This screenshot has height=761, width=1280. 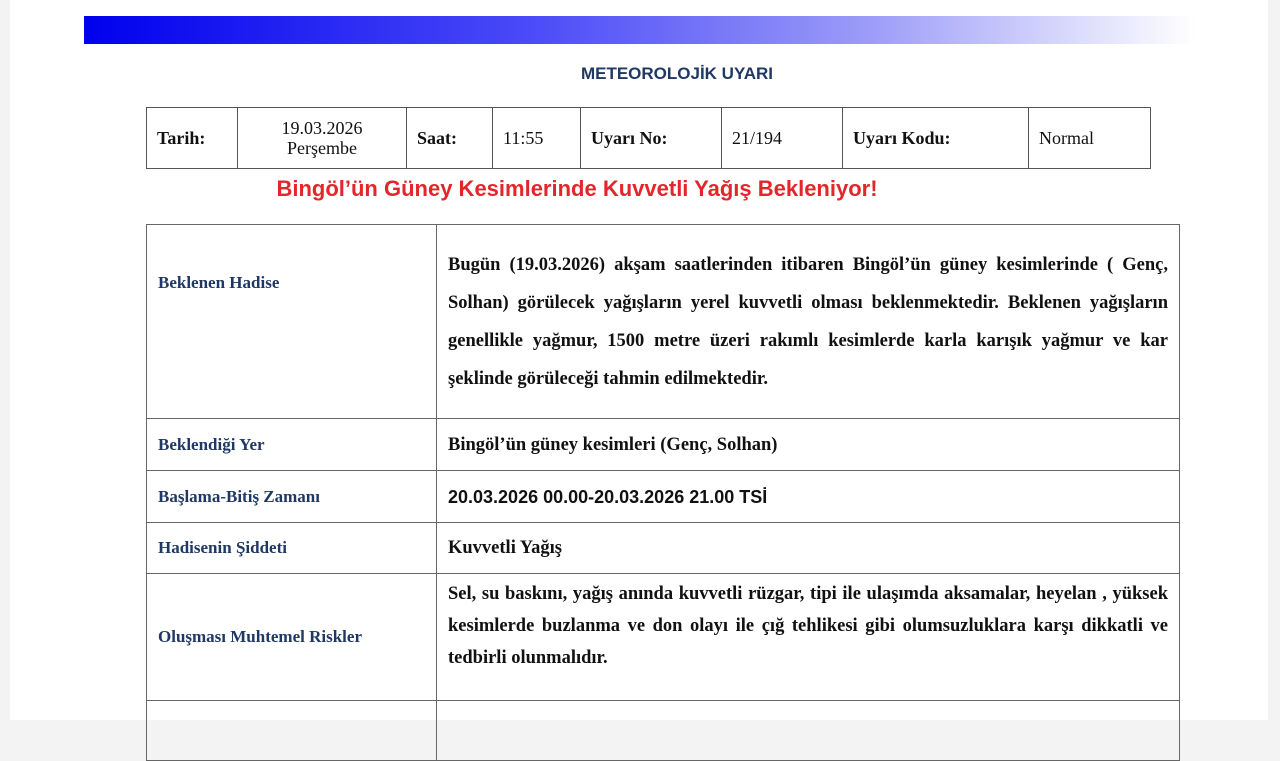 What do you see at coordinates (291, 321) in the screenshot?
I see `row-label: Beklenen Hadise` at bounding box center [291, 321].